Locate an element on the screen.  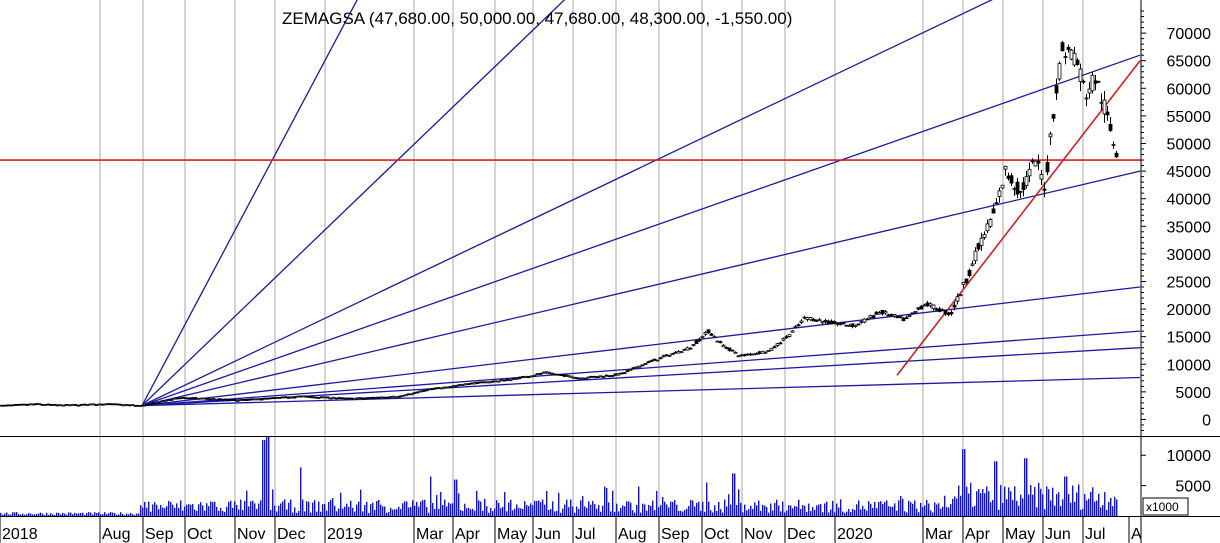
x-tick-label: A is located at coordinates (1136, 534).